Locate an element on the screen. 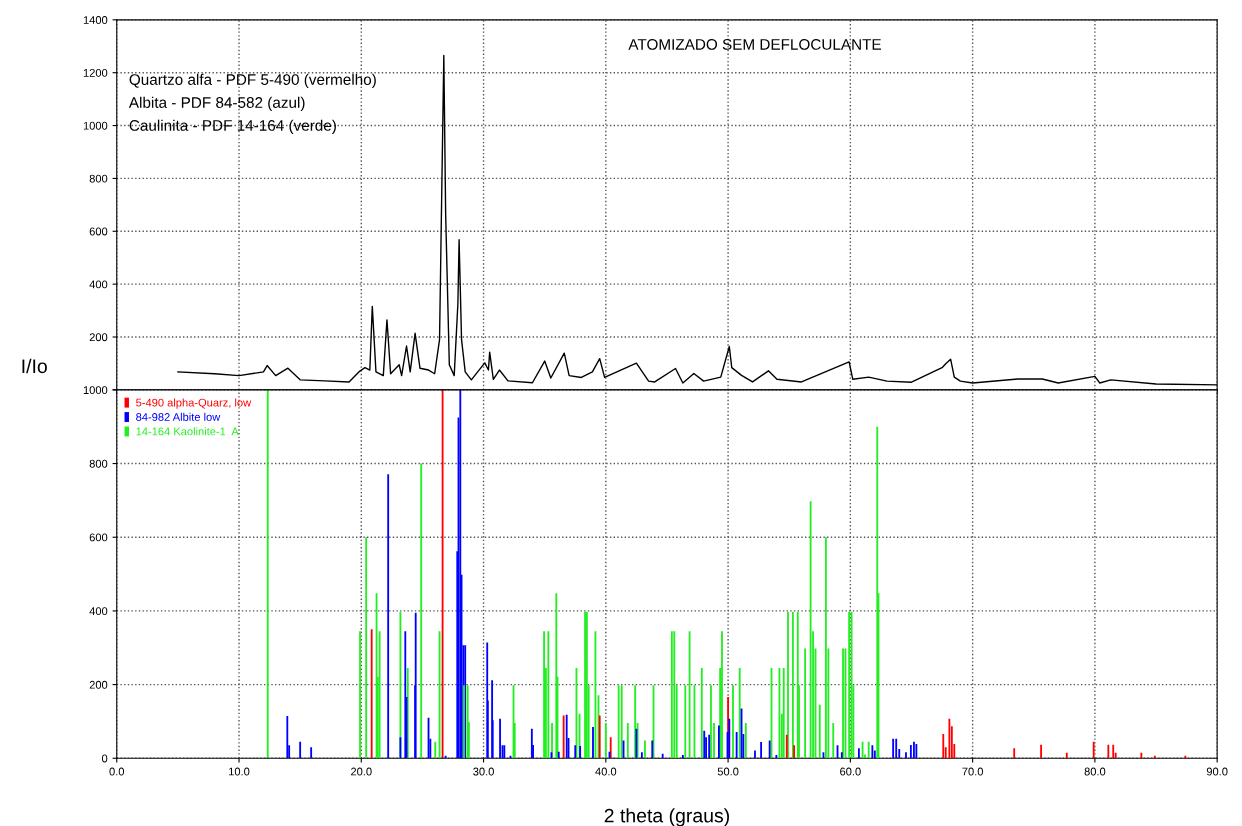  x-tick-label: 60.0 is located at coordinates (850, 771).